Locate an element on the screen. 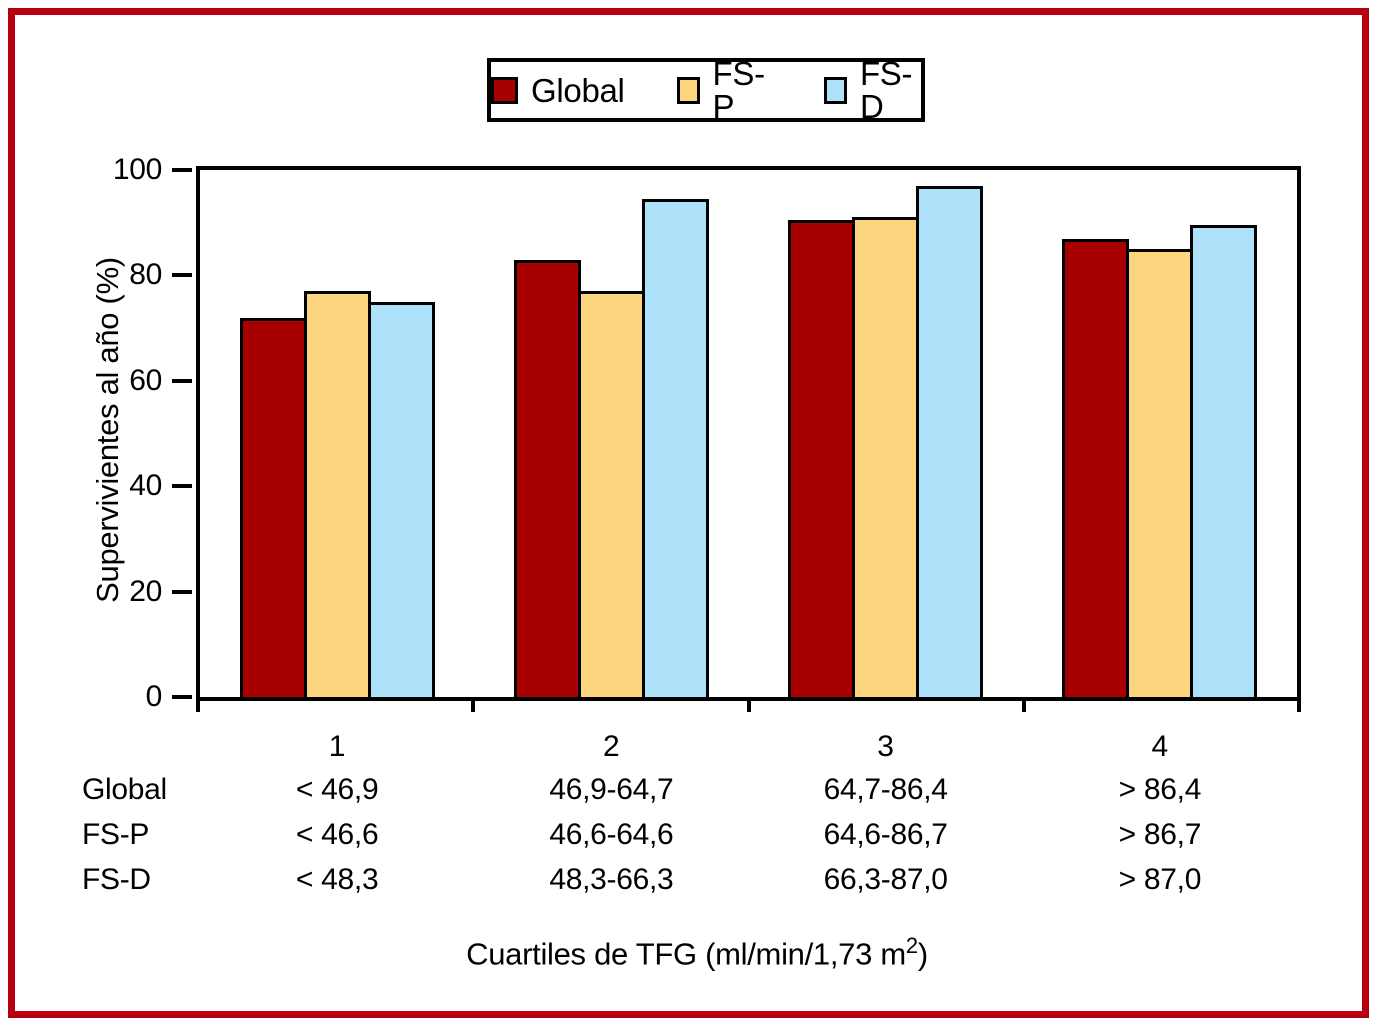 This screenshot has width=1377, height=1026. table-cell-fs-d-q4: > 87,0 is located at coordinates (1160, 879).